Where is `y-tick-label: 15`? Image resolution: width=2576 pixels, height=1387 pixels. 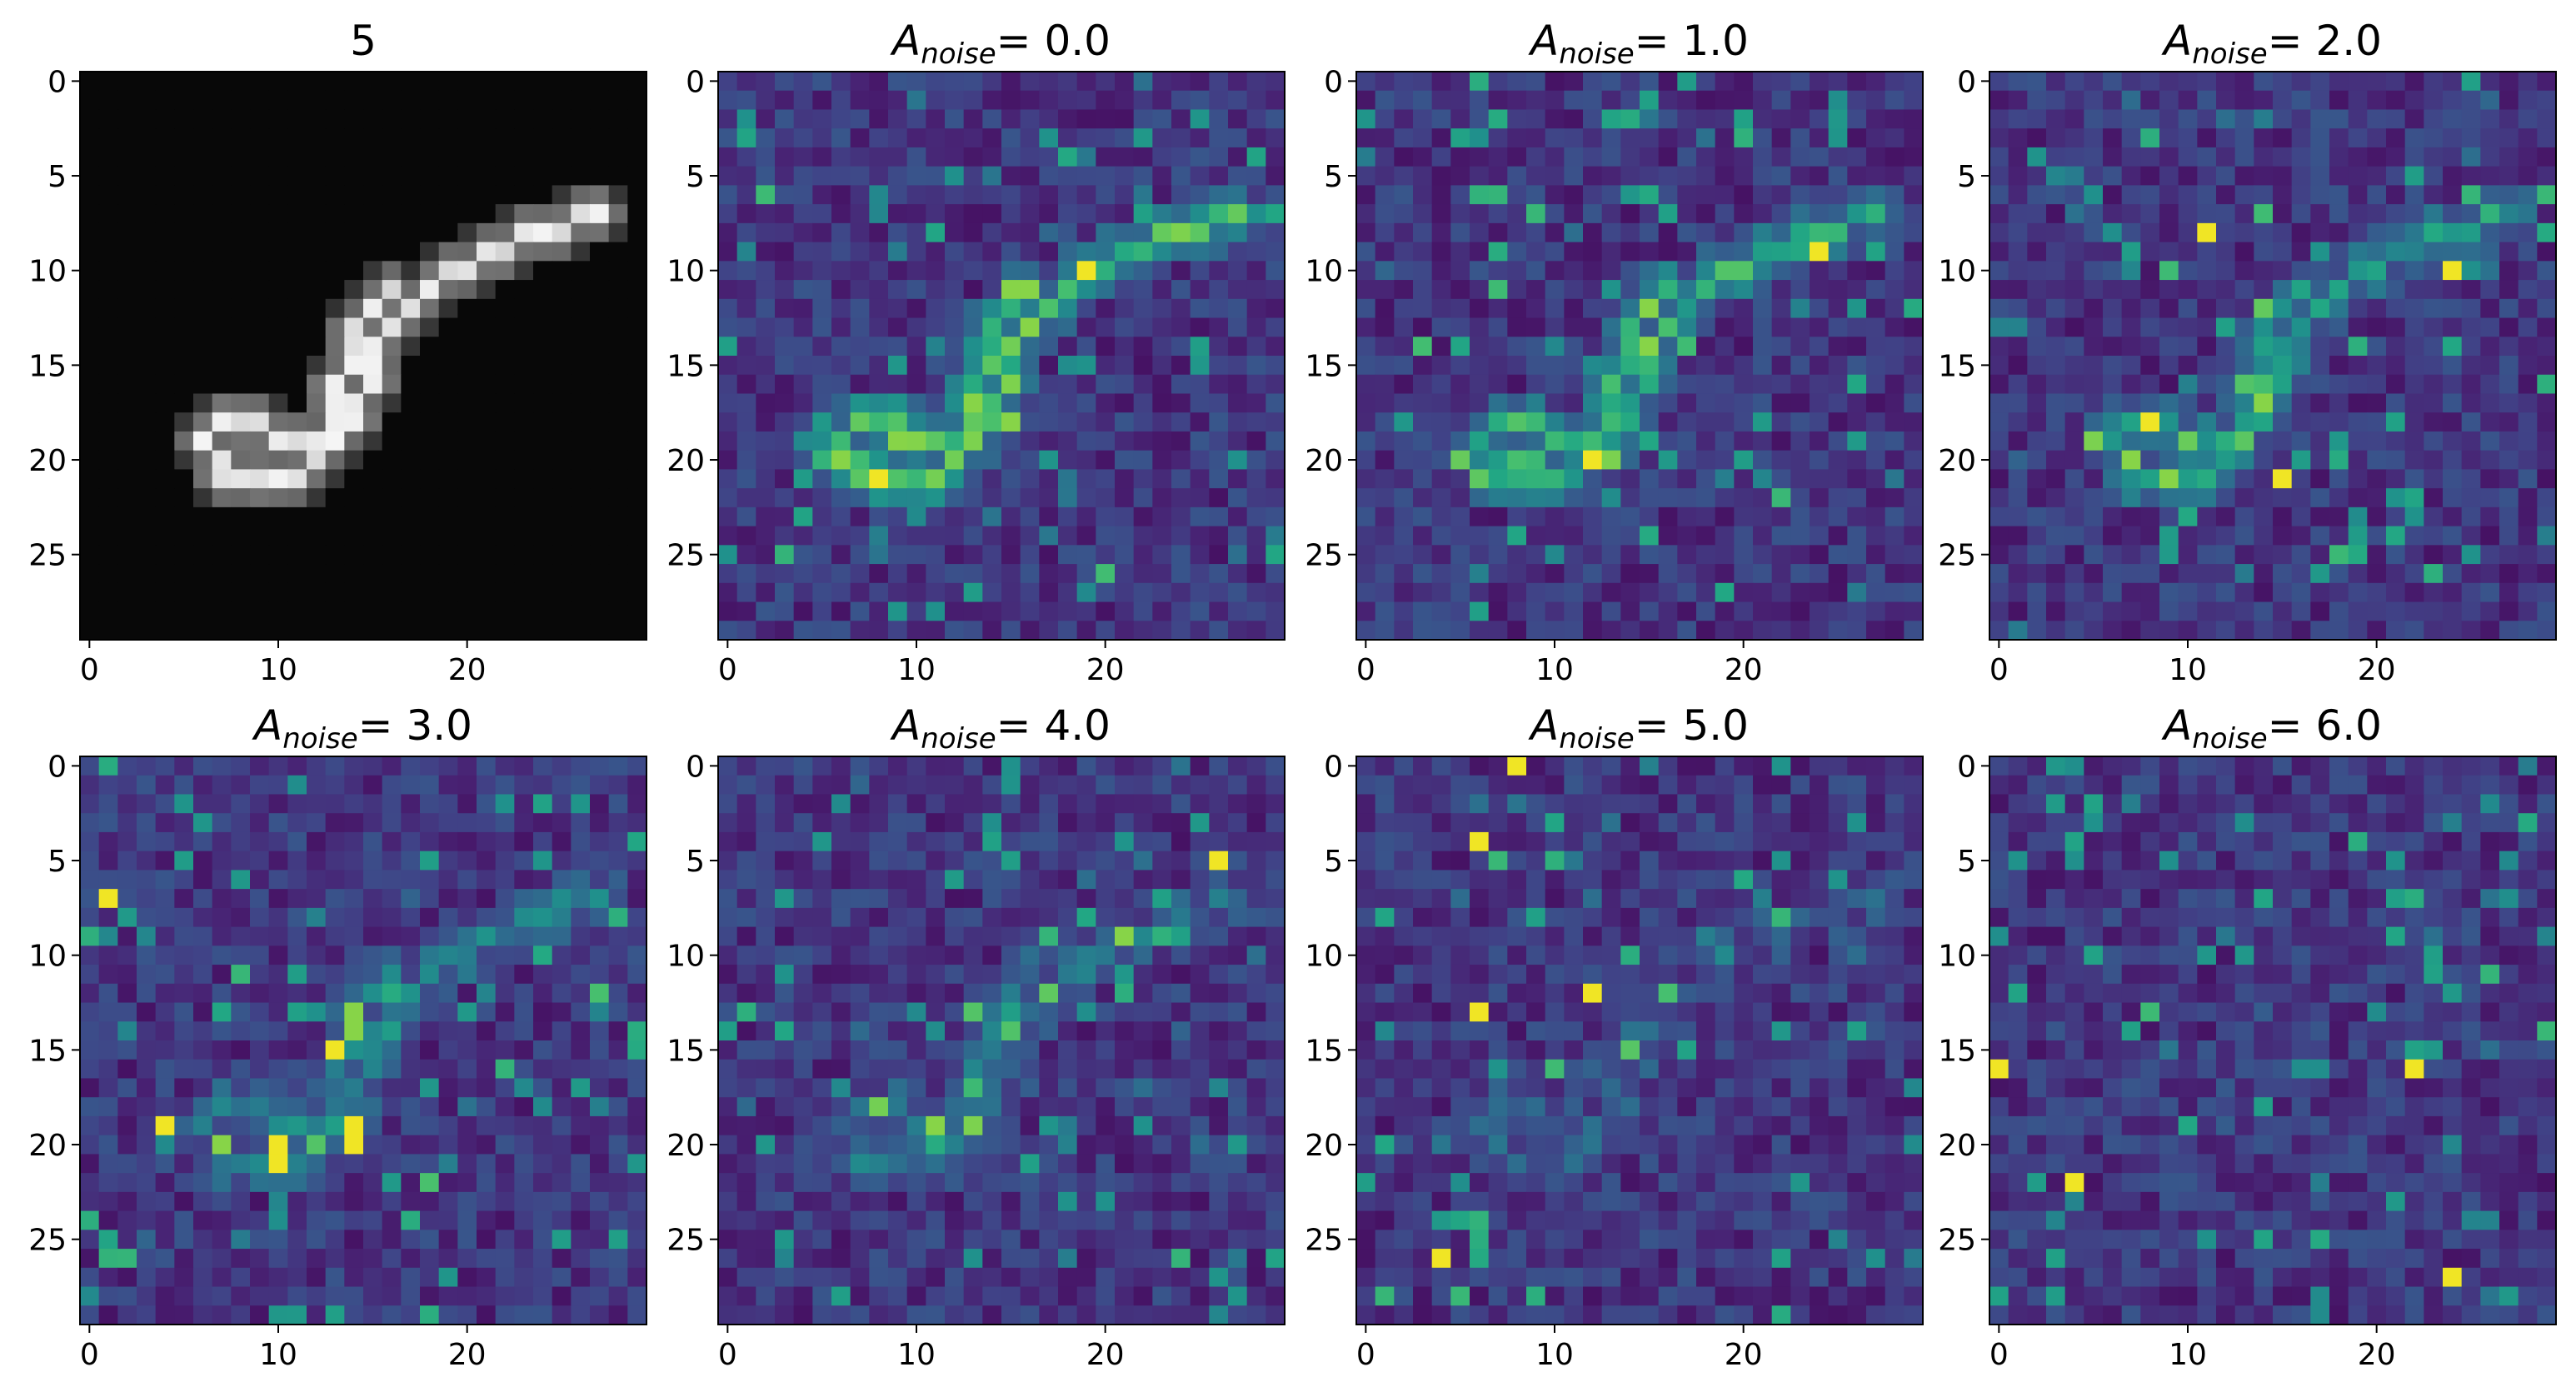 y-tick-label: 15 is located at coordinates (1324, 366).